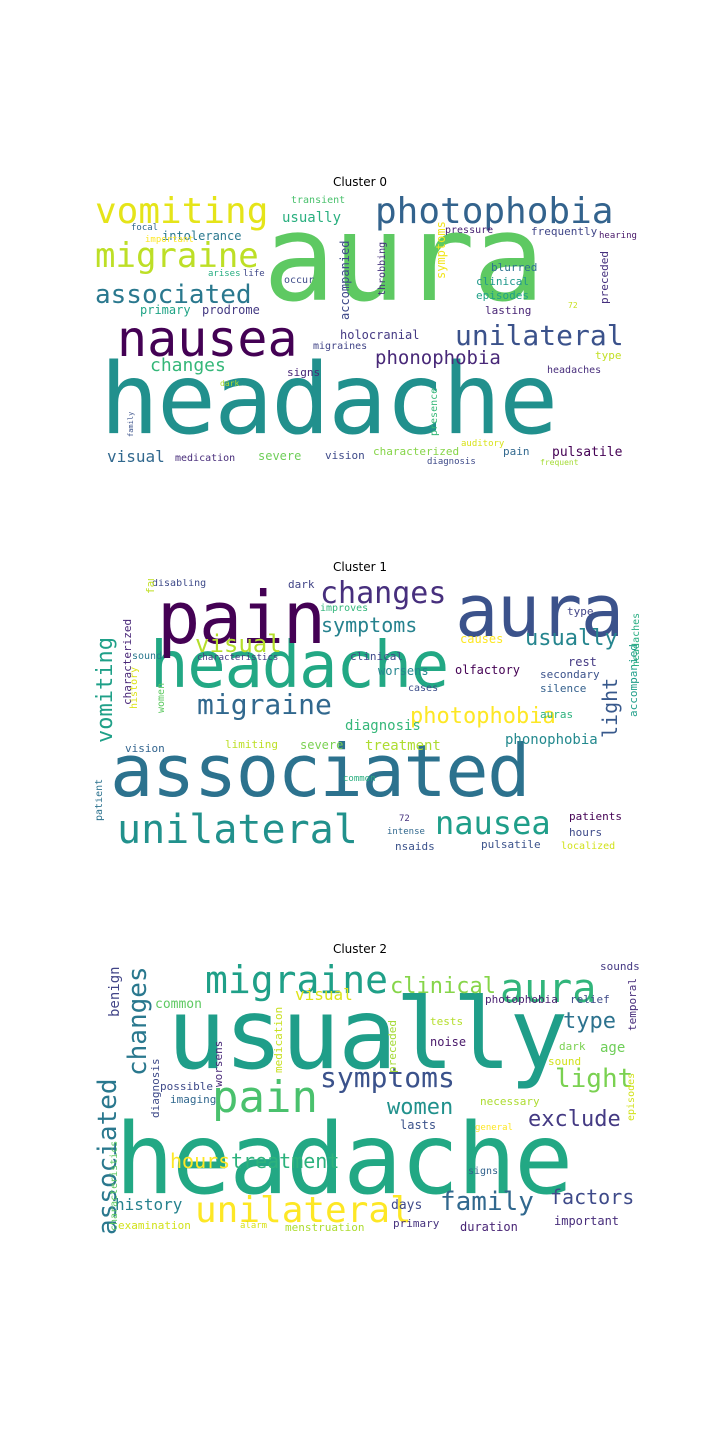 Image resolution: width=720 pixels, height=1440 pixels. Describe the element at coordinates (251, 744) in the screenshot. I see `word: limiting` at that location.